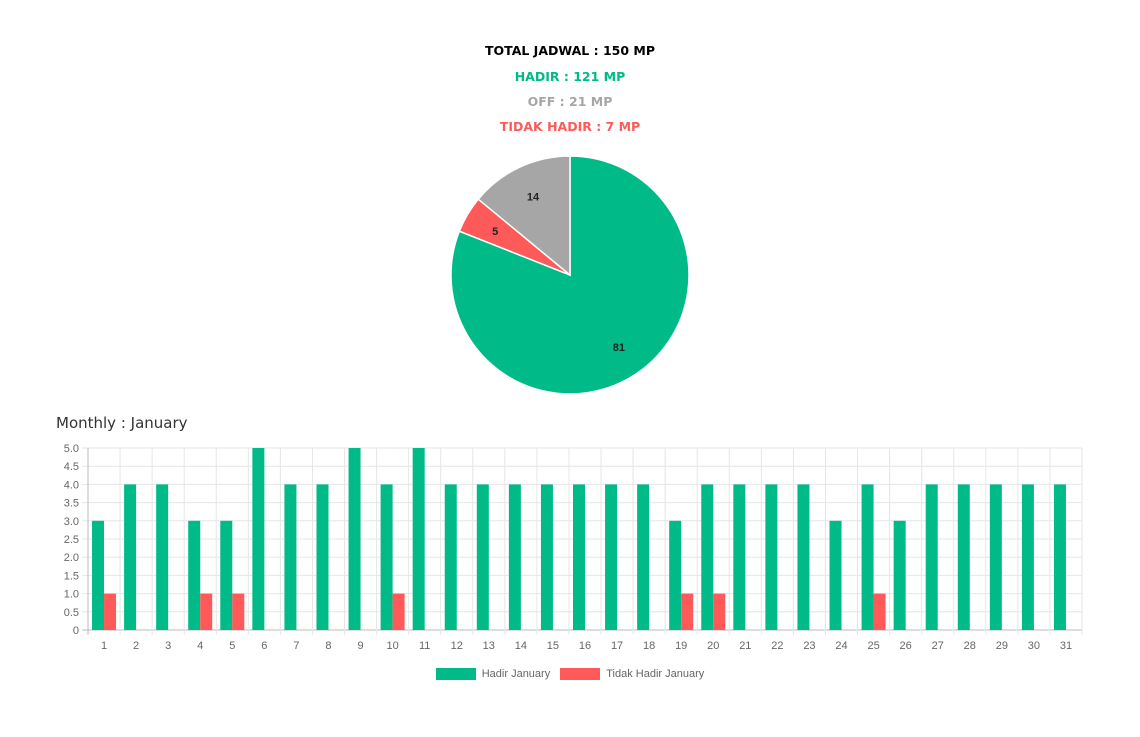 The image size is (1140, 737). I want to click on x-tick-label: 5, so click(232, 646).